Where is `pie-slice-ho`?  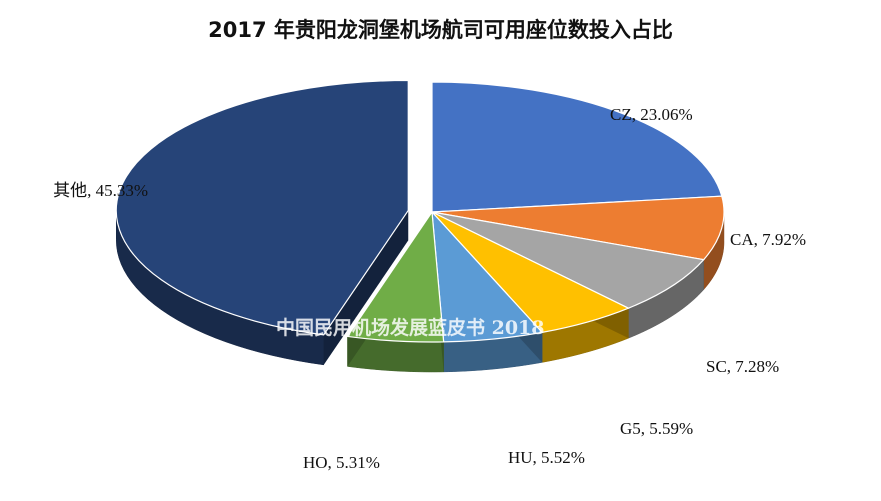
pie-slice-ho is located at coordinates (395, 276).